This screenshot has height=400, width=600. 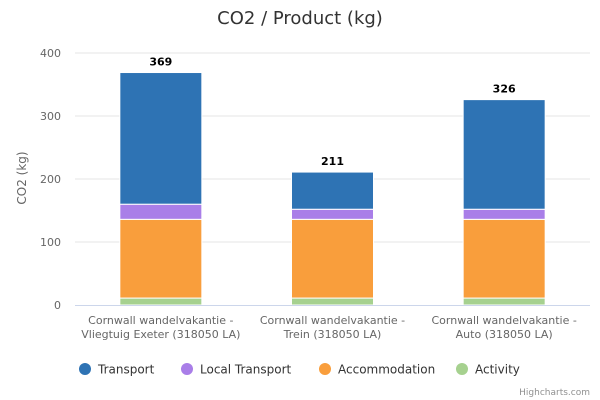 I want to click on y-axis-title: CO2 (kg), so click(x=22, y=177).